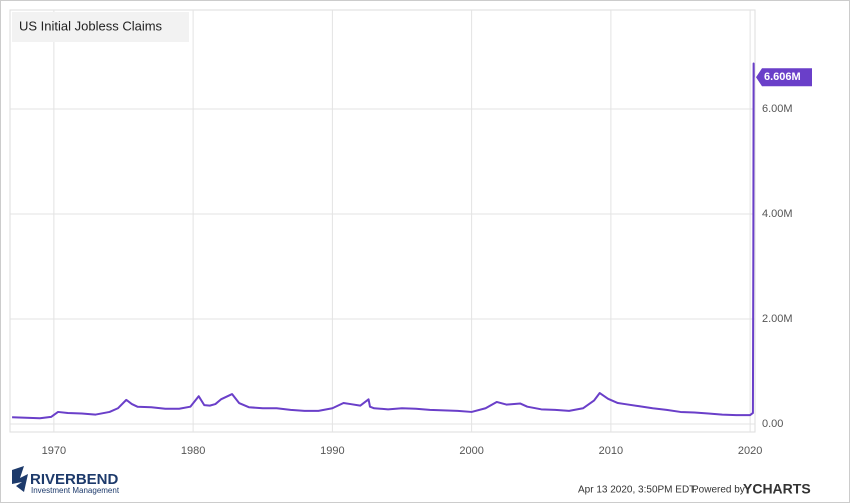 This screenshot has width=850, height=503. I want to click on x-tick-label: 1990, so click(332, 451).